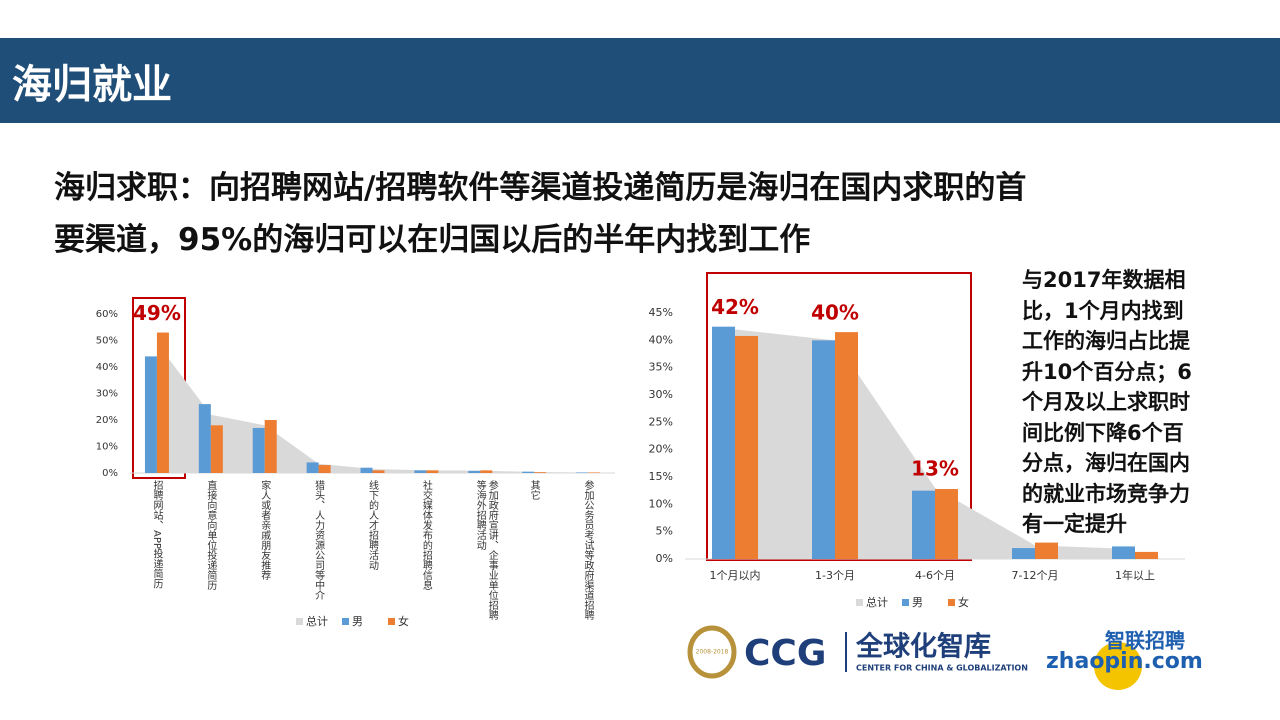  What do you see at coordinates (1107, 371) in the screenshot?
I see `note-line: 升10个百分点；6` at bounding box center [1107, 371].